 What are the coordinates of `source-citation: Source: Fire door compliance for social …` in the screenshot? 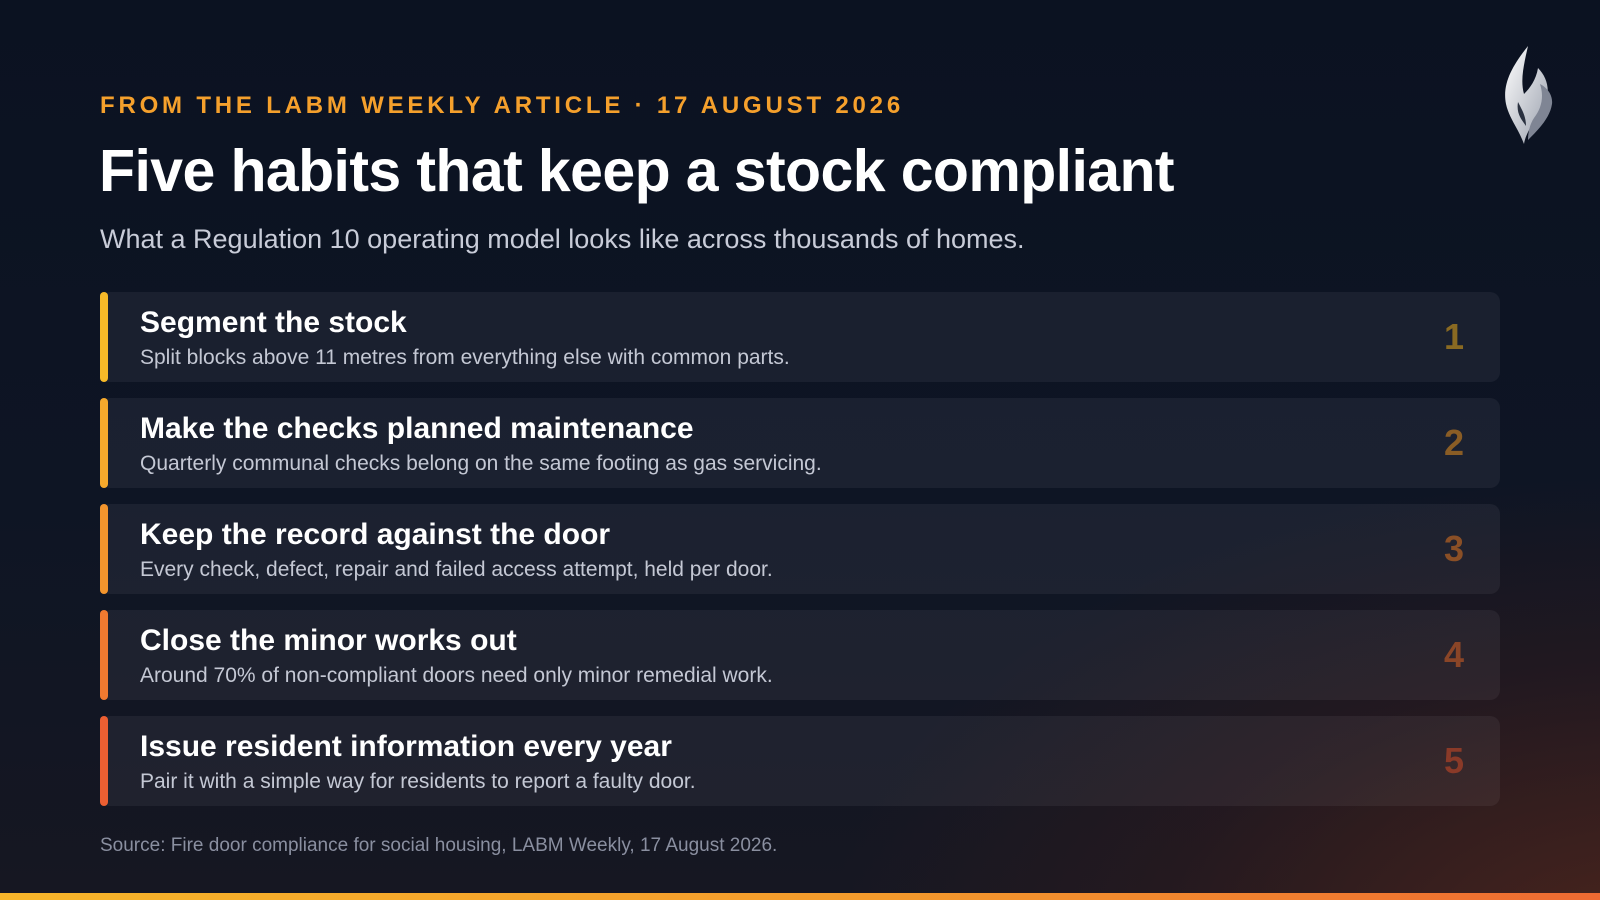 It's located at (439, 845).